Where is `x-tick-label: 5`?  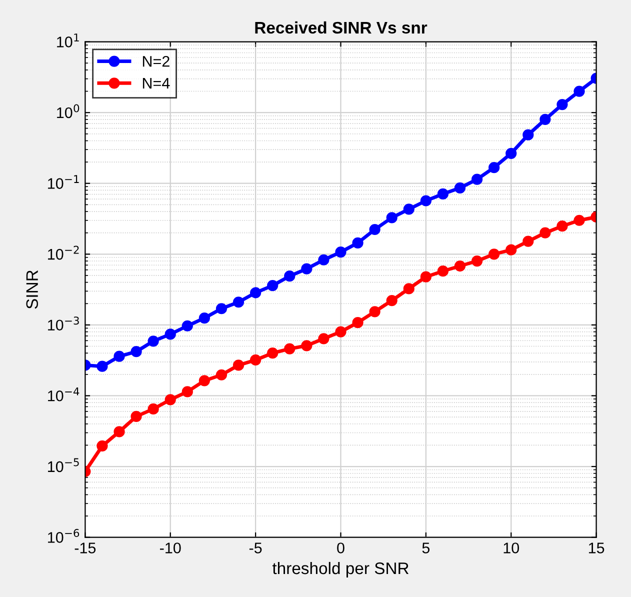
x-tick-label: 5 is located at coordinates (426, 548).